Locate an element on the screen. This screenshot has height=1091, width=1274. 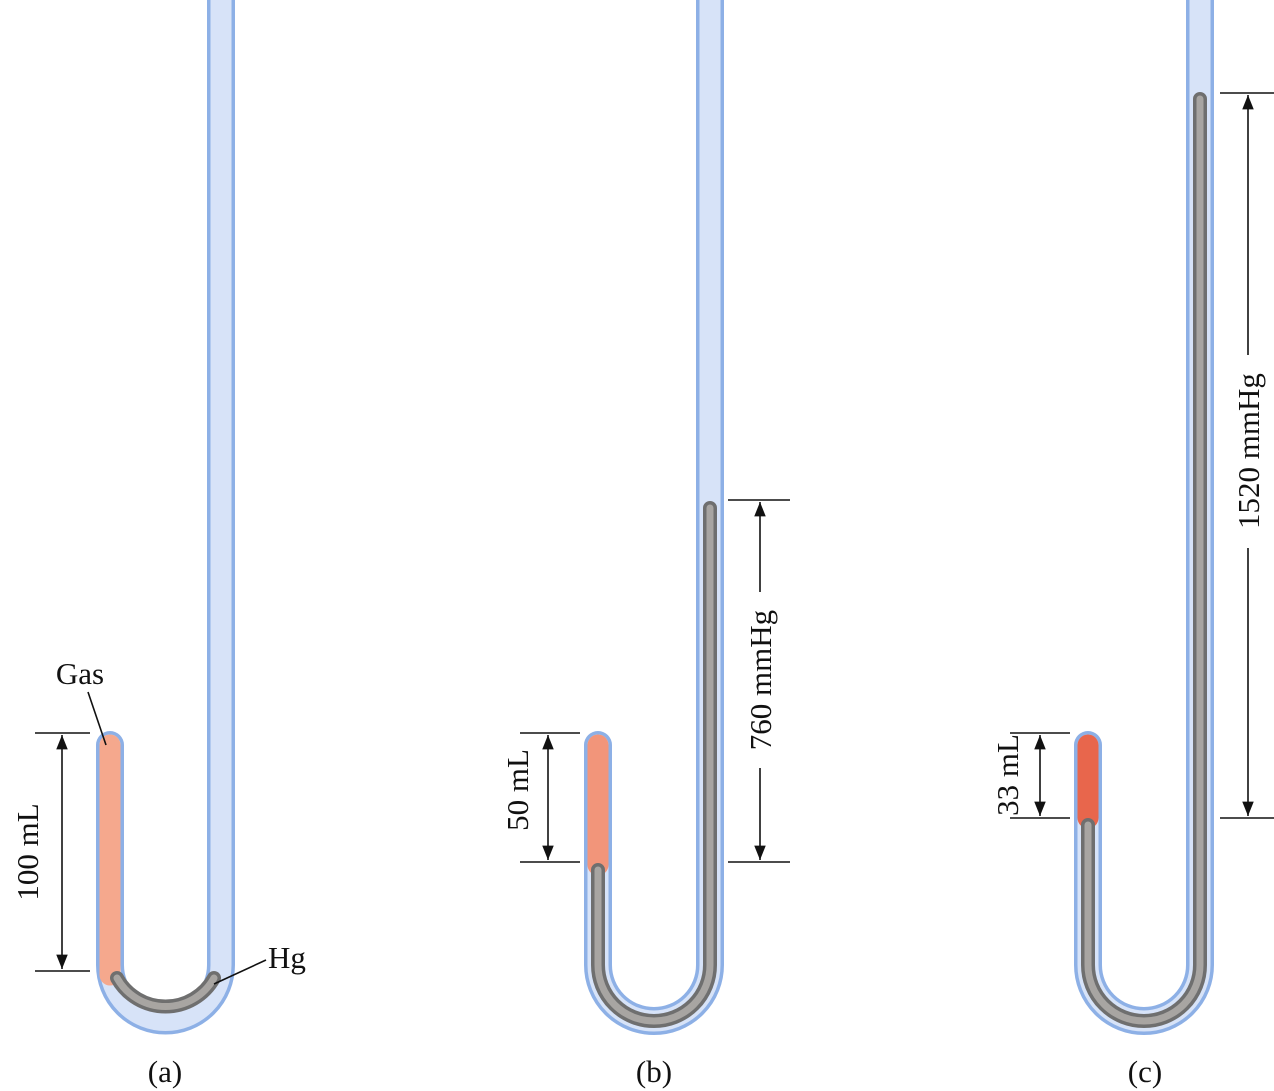
volume-label: 100 mL is located at coordinates (27, 851).